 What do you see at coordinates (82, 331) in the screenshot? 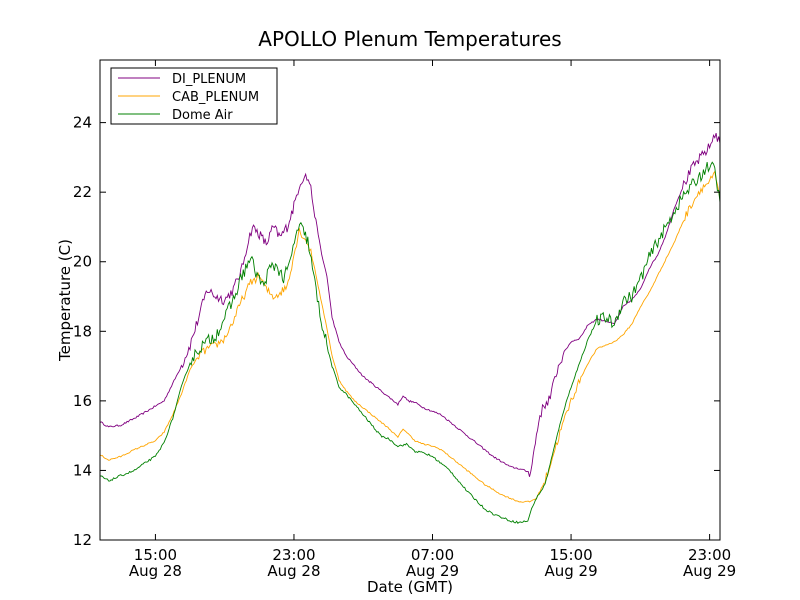
I see `y-tick-label: 18` at bounding box center [82, 331].